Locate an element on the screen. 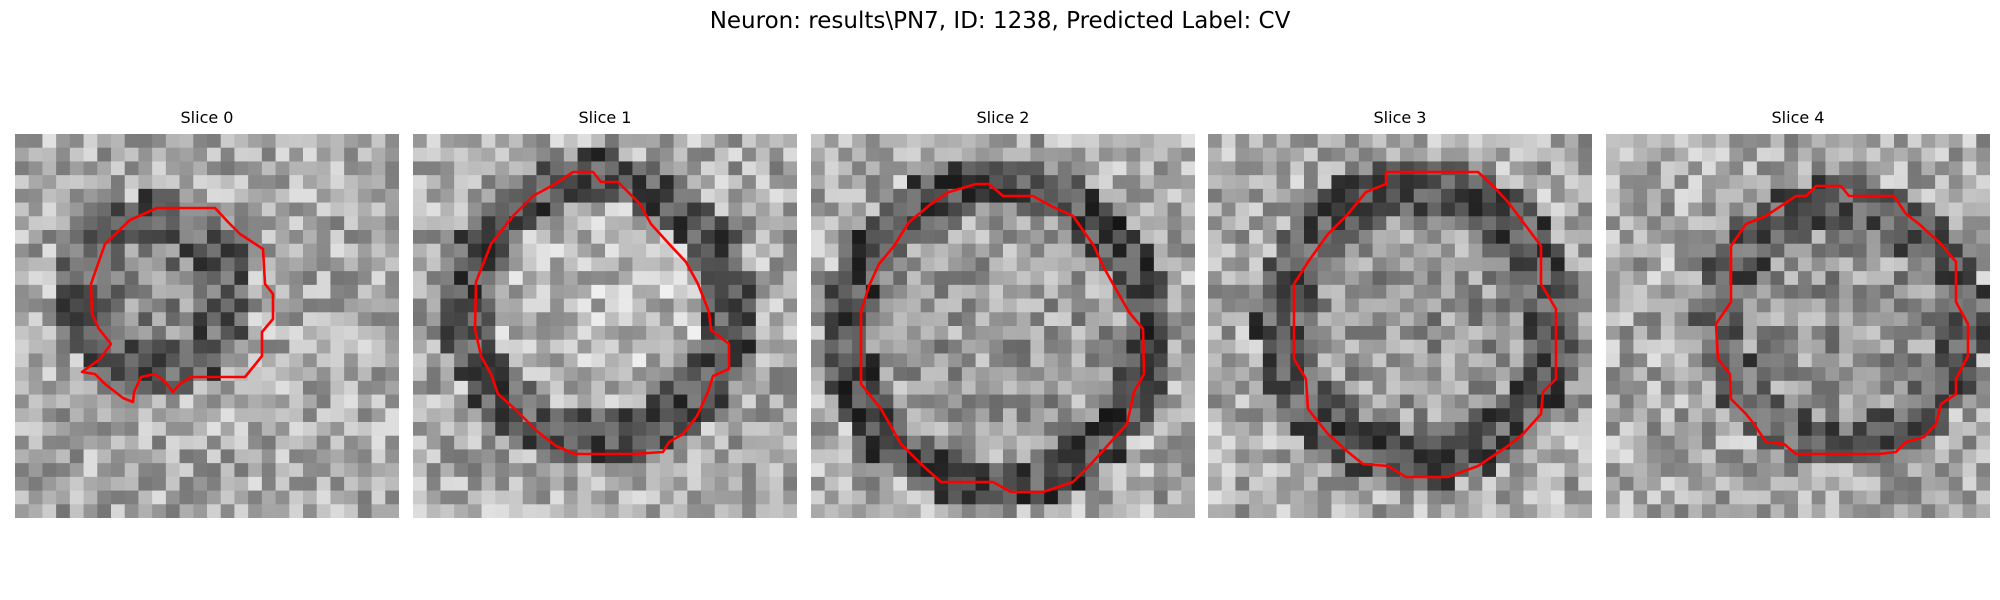 The image size is (2000, 600). slice-panel-3: Slice 3 is located at coordinates (1400, 313).